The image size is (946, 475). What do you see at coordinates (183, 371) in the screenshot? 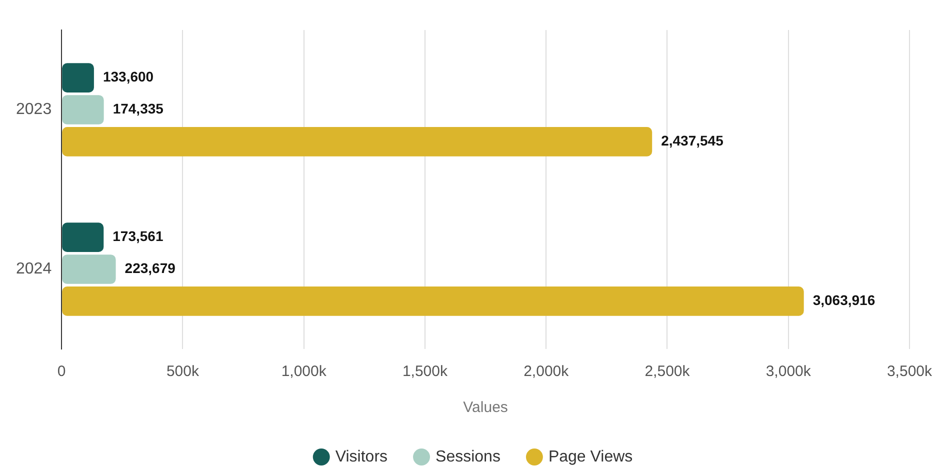
I see `x-tick-label: 500k` at bounding box center [183, 371].